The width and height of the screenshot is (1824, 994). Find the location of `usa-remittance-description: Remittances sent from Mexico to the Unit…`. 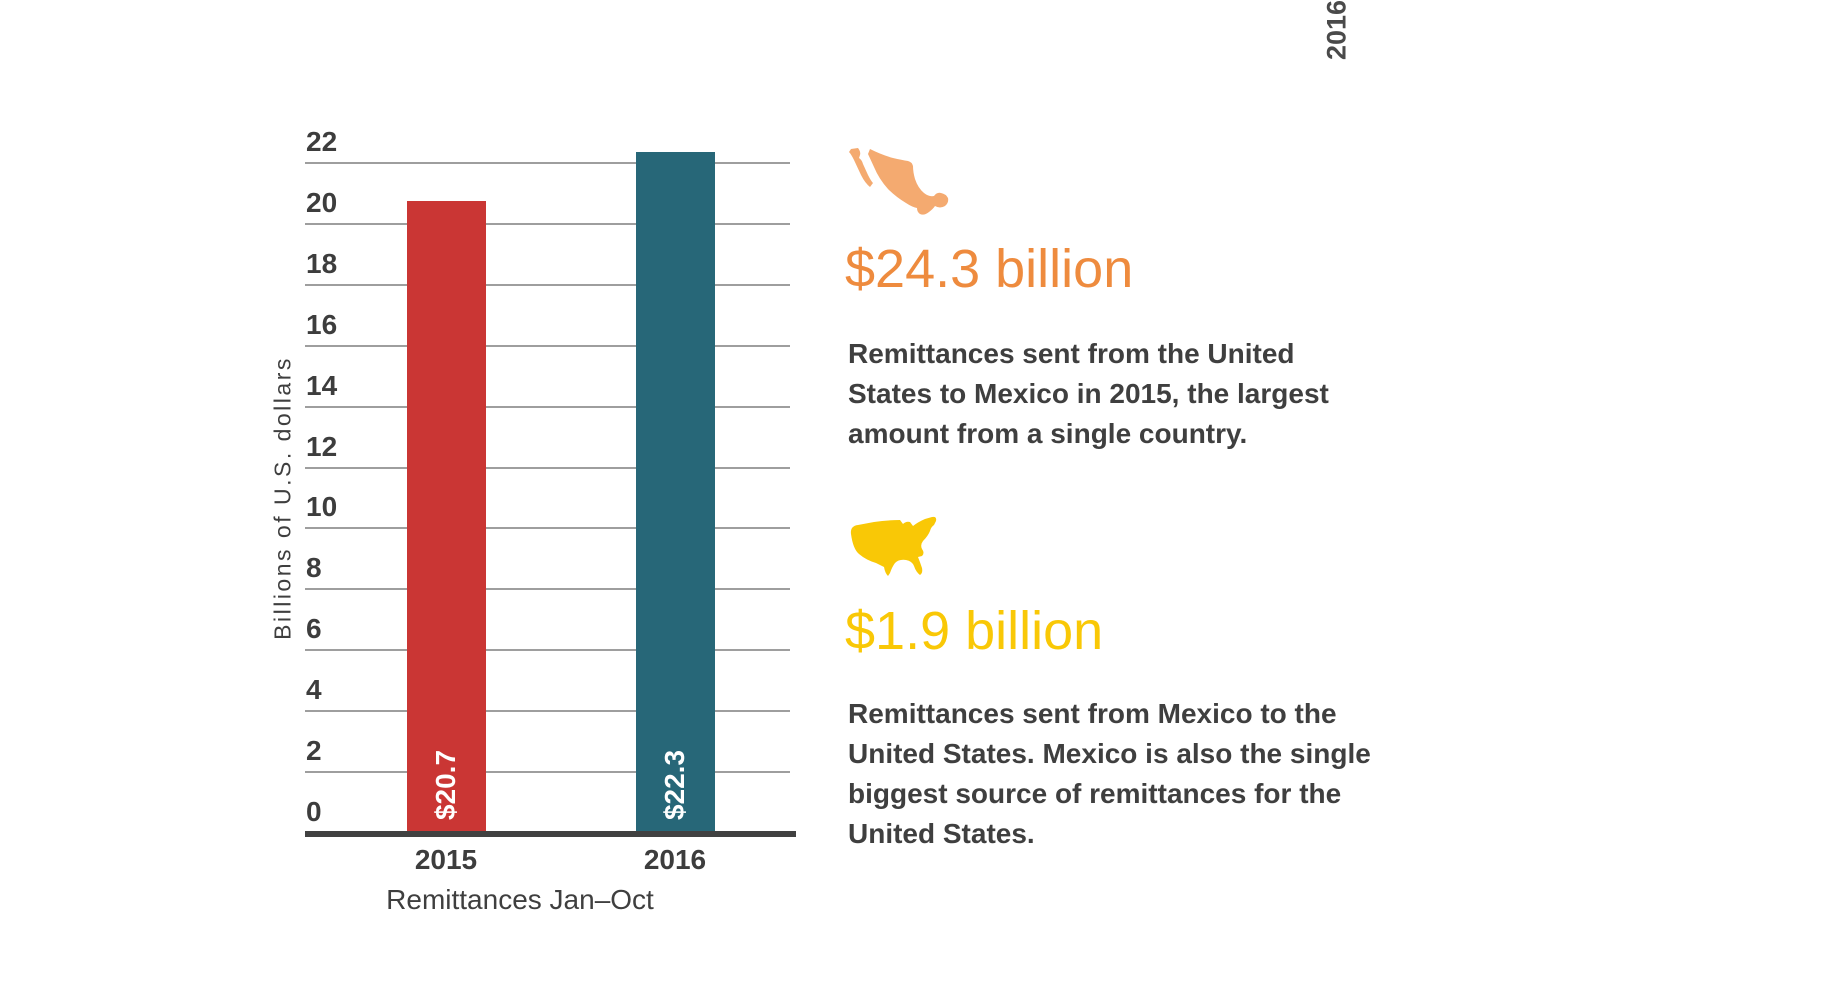

usa-remittance-description: Remittances sent from Mexico to the Unit… is located at coordinates (1109, 773).